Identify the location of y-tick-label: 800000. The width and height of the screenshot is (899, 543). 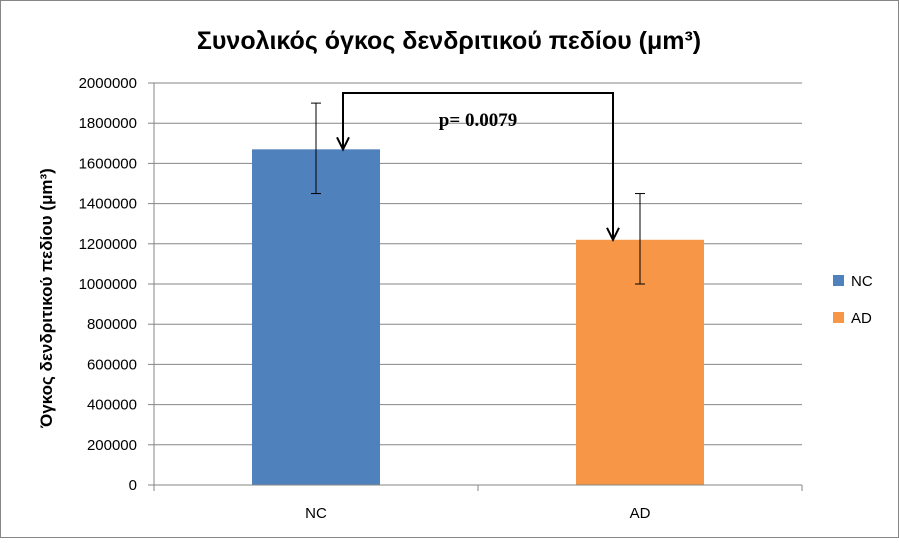
(112, 324).